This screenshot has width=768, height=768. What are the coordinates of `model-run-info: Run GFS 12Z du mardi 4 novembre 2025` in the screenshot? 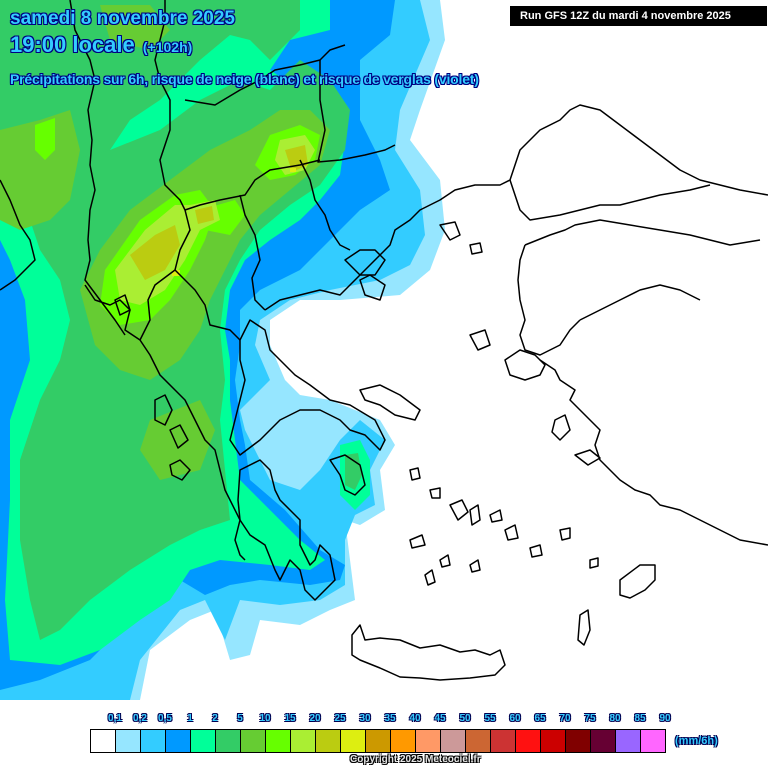 It's located at (638, 16).